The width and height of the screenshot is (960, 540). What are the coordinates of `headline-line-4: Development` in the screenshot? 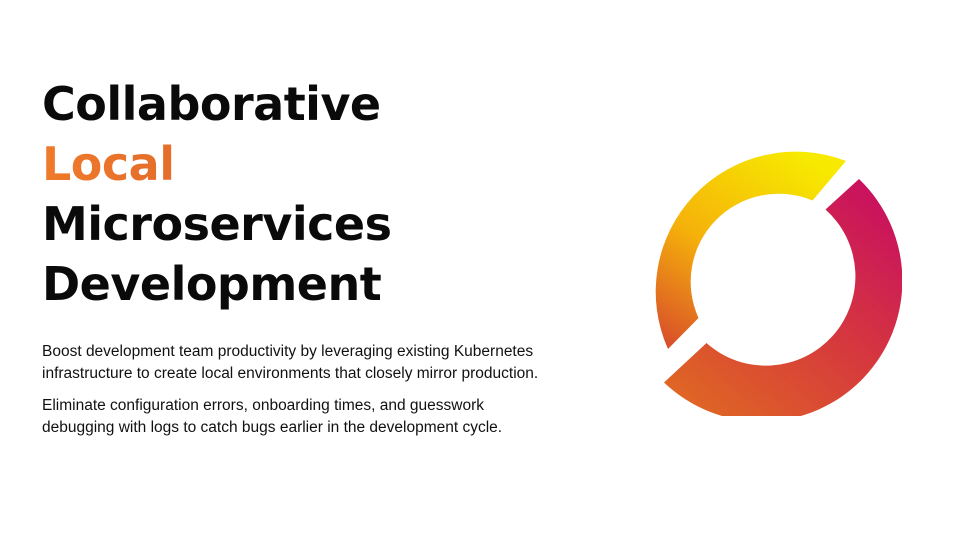 It's located at (212, 284).